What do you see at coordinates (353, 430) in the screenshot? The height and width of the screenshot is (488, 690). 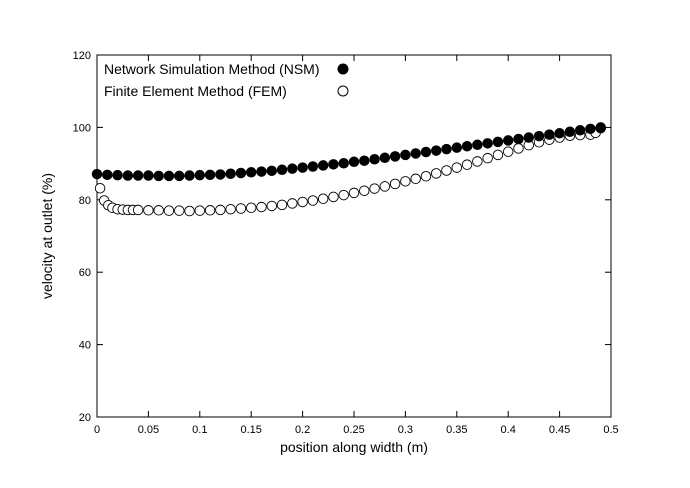 I see `x-tick-label: 0.25` at bounding box center [353, 430].